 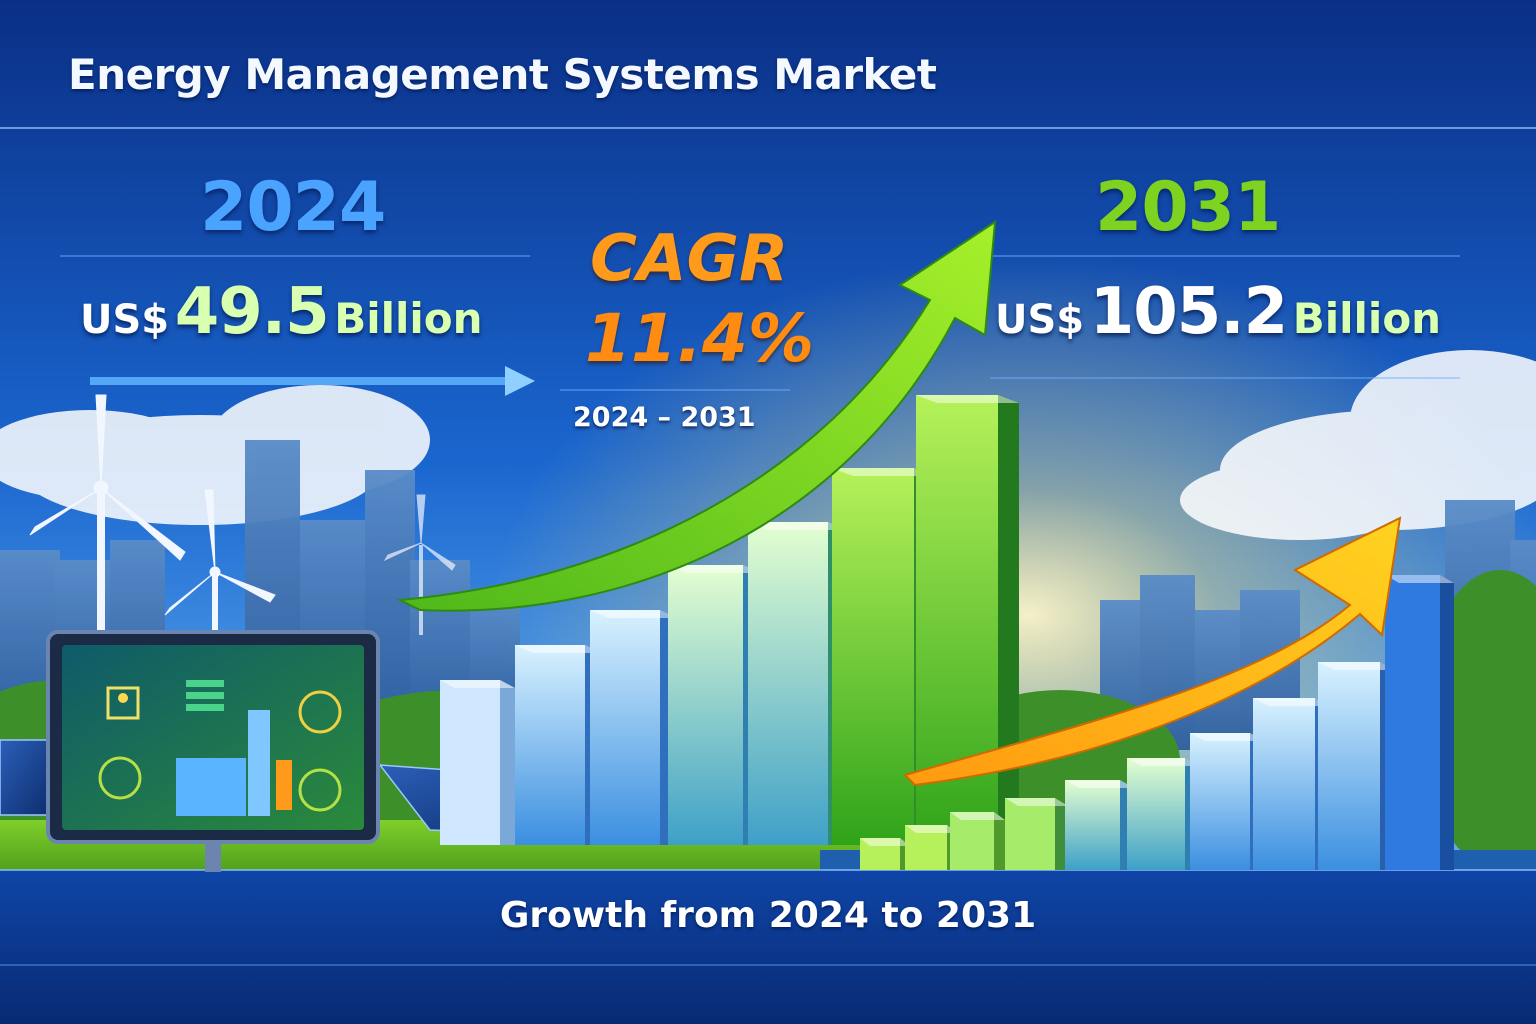 I want to click on yellow-growth-arrow, so click(x=1152, y=651).